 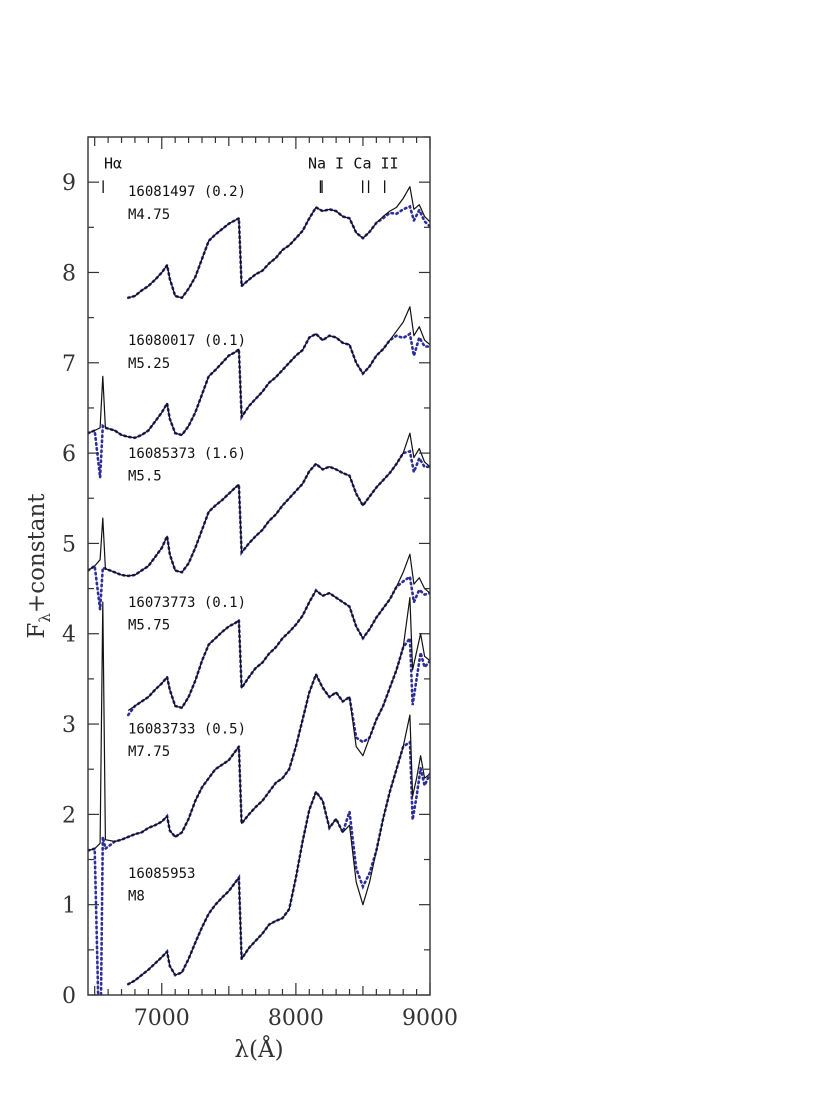 What do you see at coordinates (69, 364) in the screenshot?
I see `y-tick-label: 7` at bounding box center [69, 364].